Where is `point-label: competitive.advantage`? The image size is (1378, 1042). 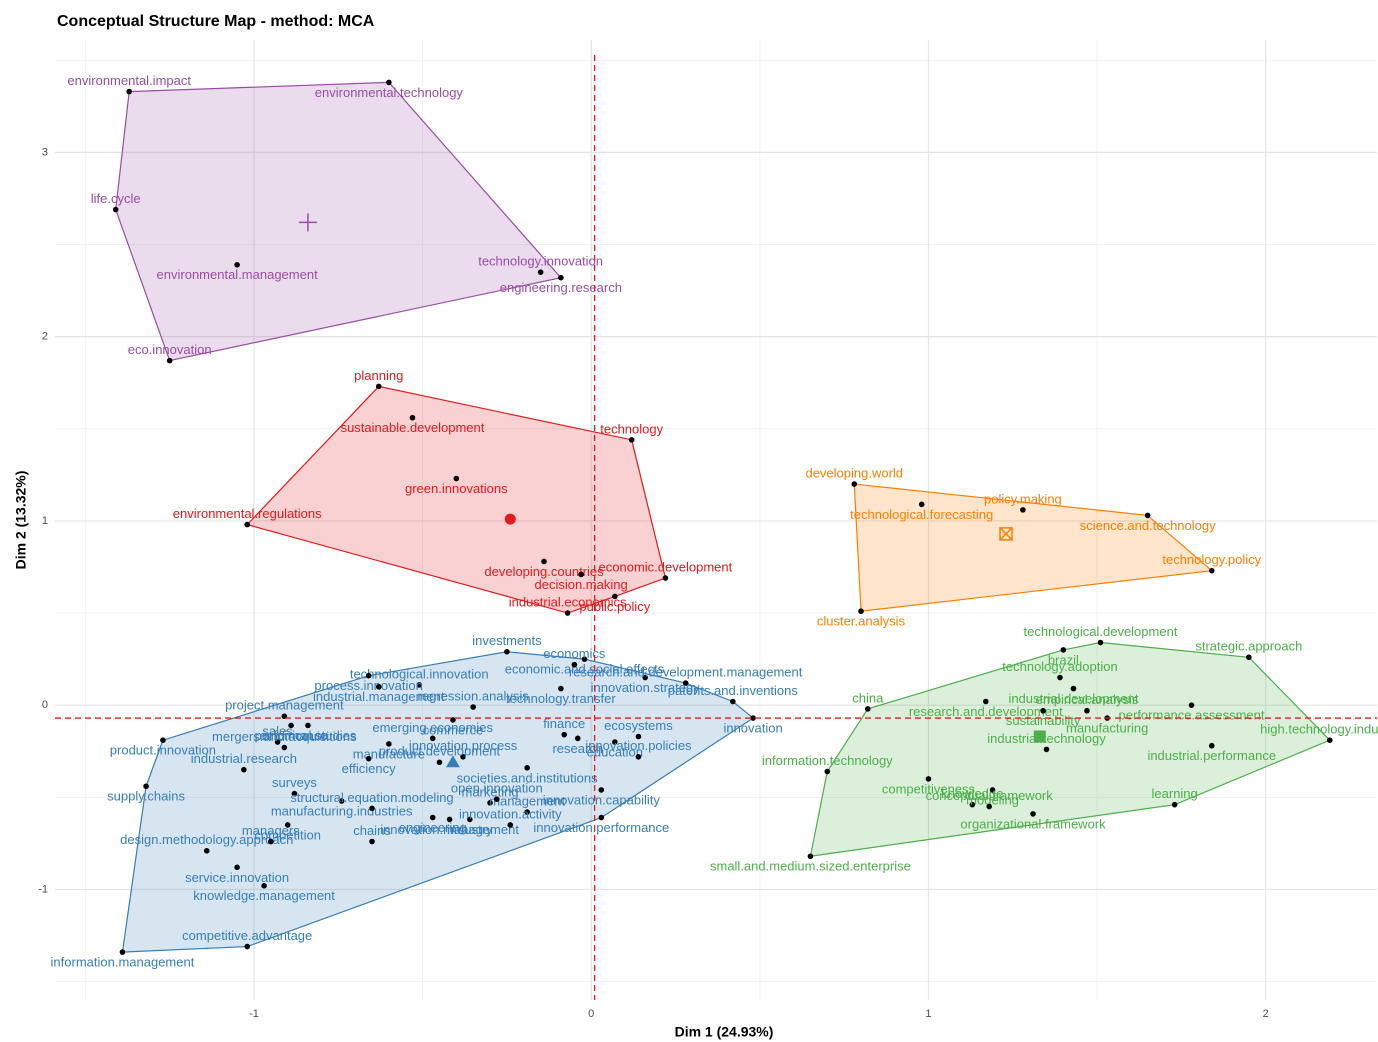
point-label: competitive.advantage is located at coordinates (247, 935).